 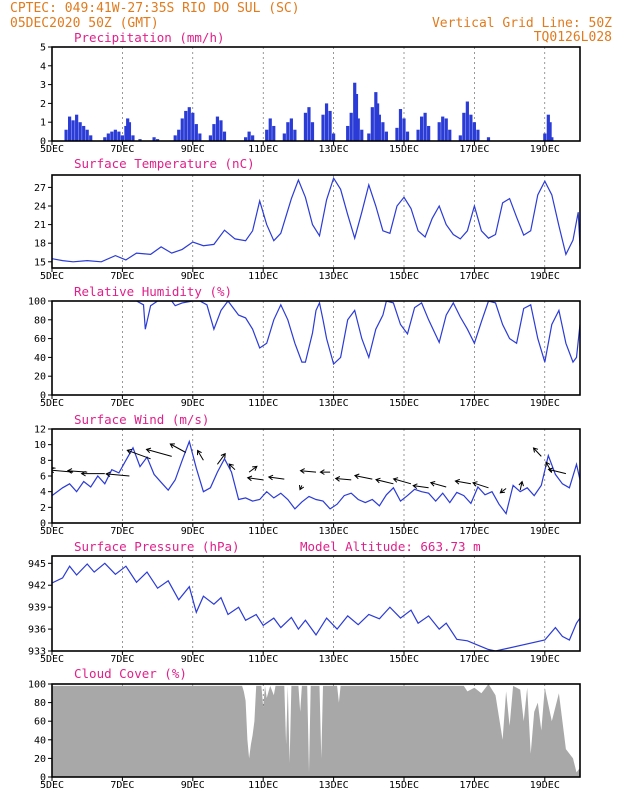 What do you see at coordinates (43, 461) in the screenshot?
I see `wind-ytick-label-4: 8` at bounding box center [43, 461].